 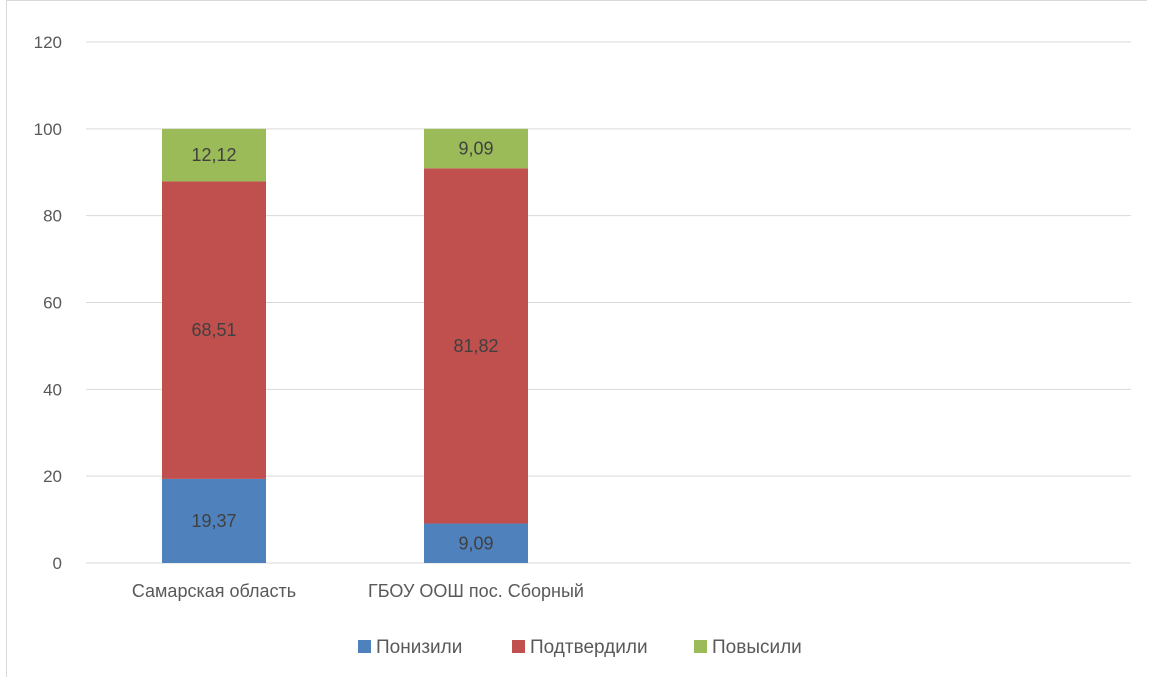 I want to click on y-tick-label: 100, so click(x=48, y=129).